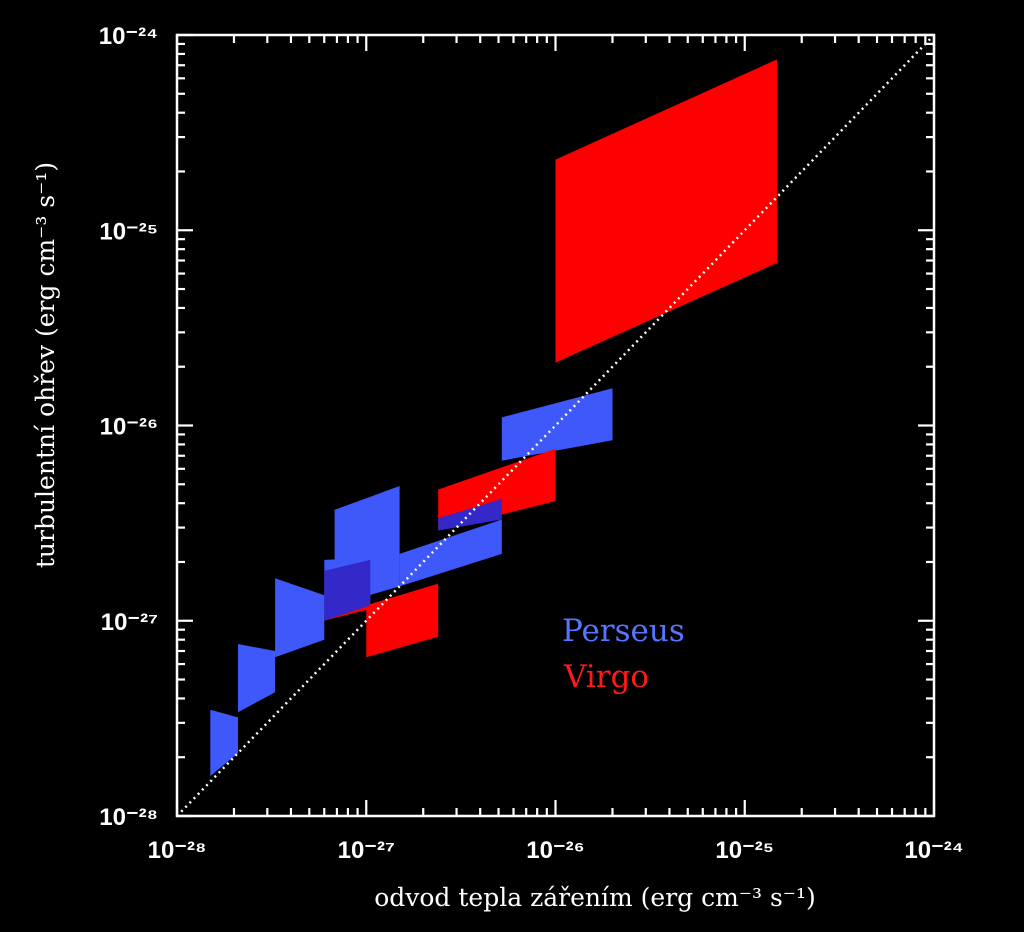  I want to click on x-tick-label: 10⁻²⁶, so click(555, 850).